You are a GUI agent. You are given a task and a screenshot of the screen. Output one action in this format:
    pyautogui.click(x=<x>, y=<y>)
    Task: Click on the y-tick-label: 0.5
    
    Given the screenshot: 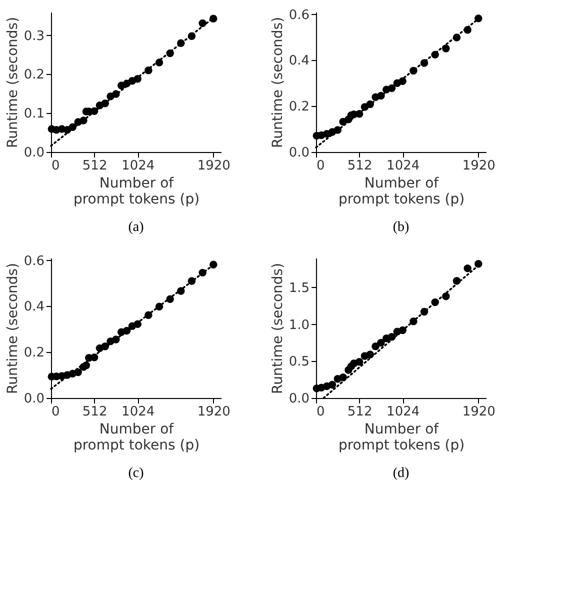 What is the action you would take?
    pyautogui.click(x=299, y=362)
    